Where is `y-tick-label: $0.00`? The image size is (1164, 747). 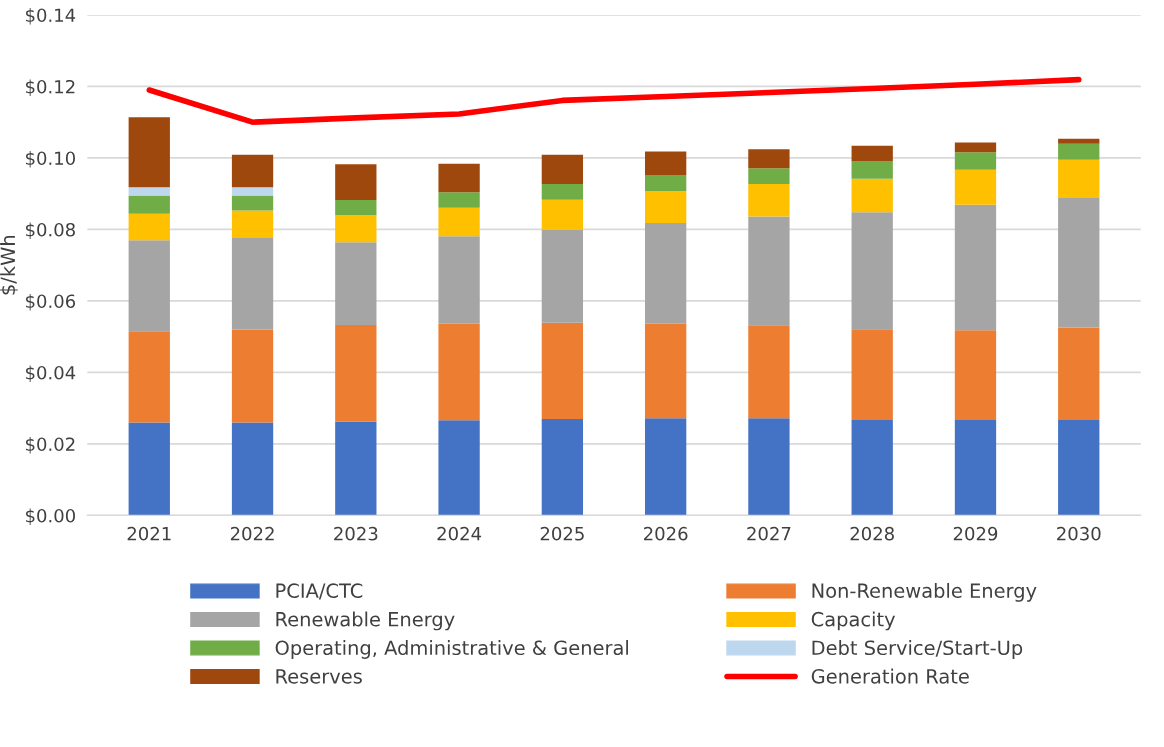 y-tick-label: $0.00 is located at coordinates (50, 516).